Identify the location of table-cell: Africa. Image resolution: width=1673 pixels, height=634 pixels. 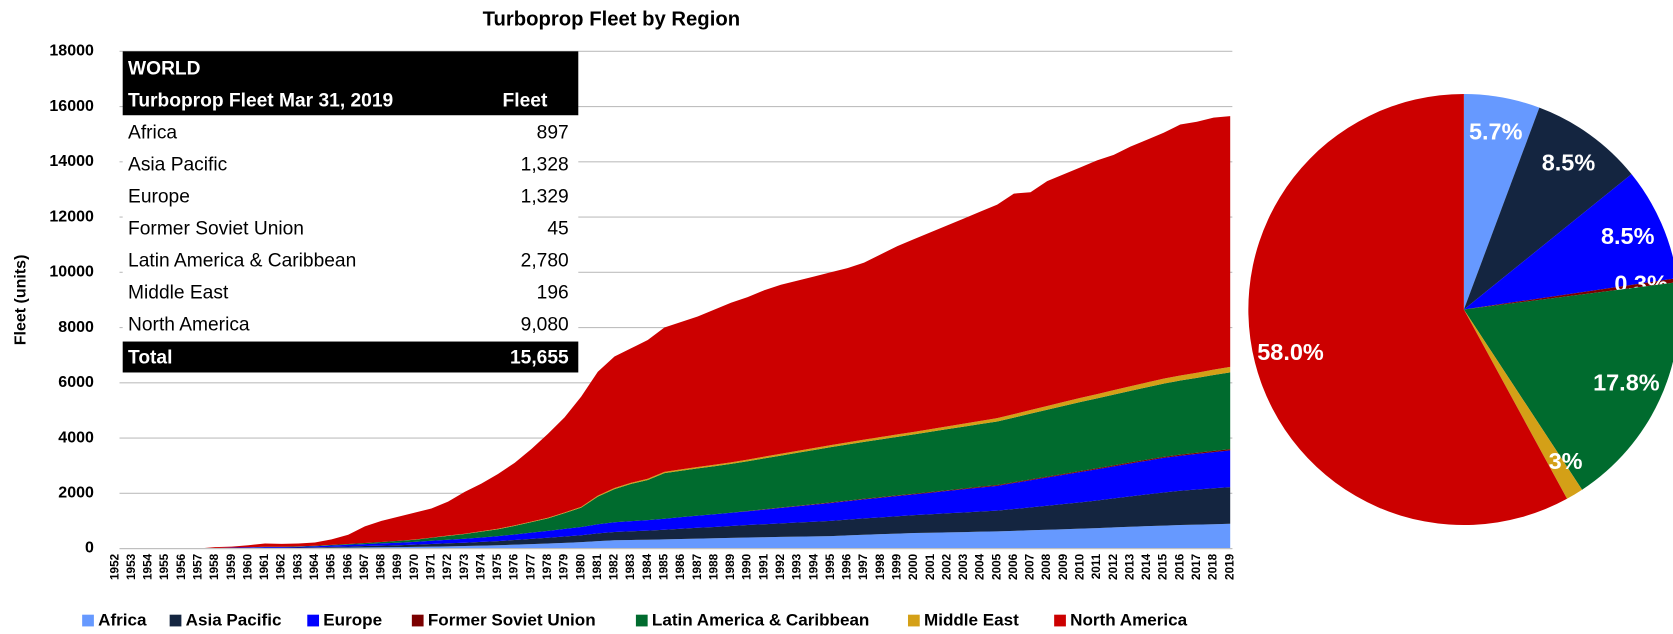
(152, 133).